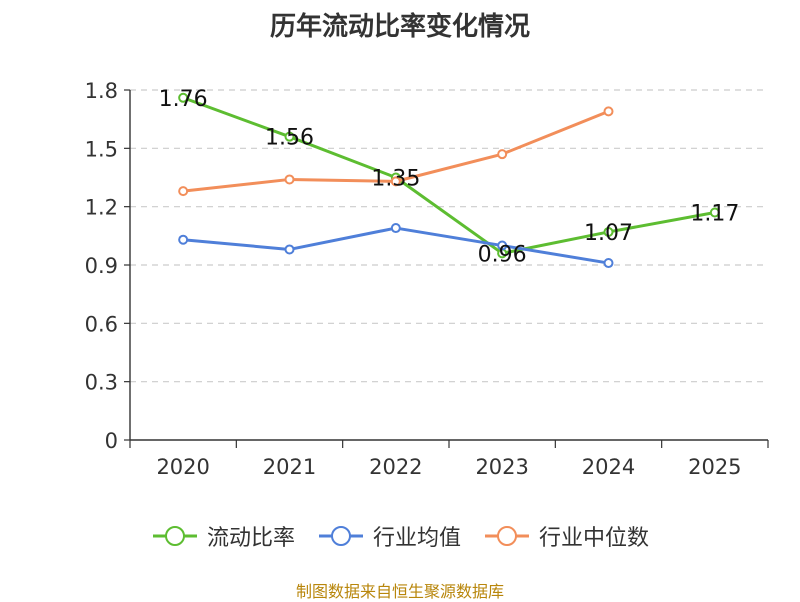 The height and width of the screenshot is (602, 800). I want to click on x-tick-label: 2022, so click(395, 467).